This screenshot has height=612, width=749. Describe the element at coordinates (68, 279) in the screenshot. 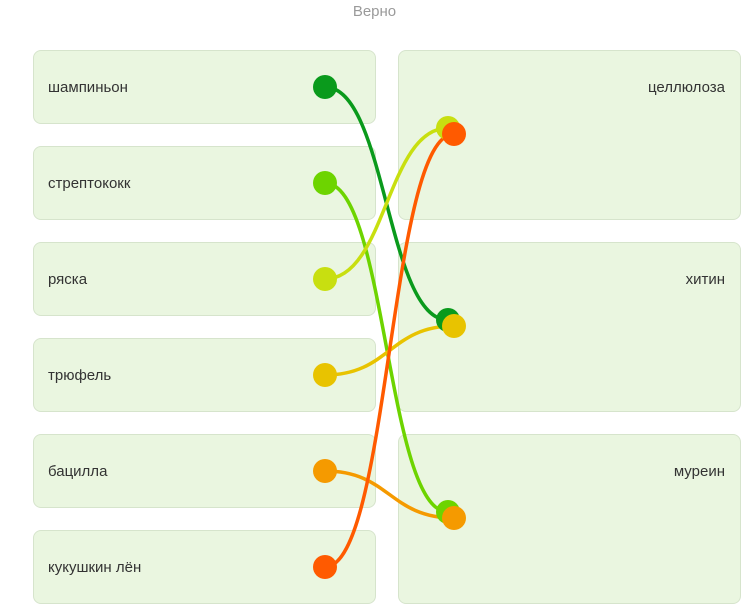

I see `left-item-label: ряска` at that location.